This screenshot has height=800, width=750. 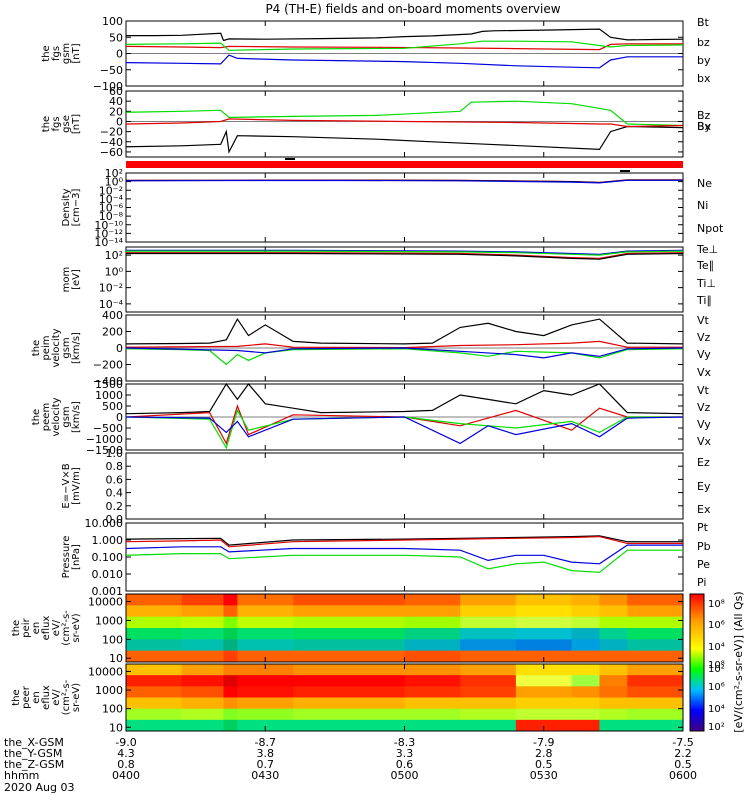 What do you see at coordinates (404, 561) in the screenshot?
I see `series-line-Pe` at bounding box center [404, 561].